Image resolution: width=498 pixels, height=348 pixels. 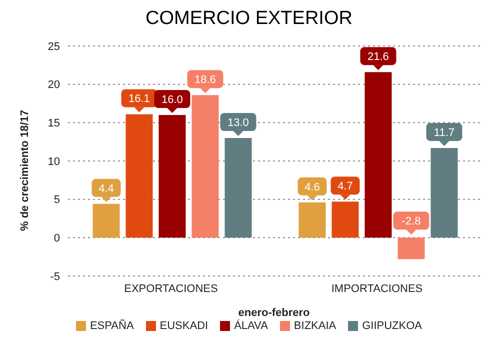 I want to click on y-tick-label: 15, so click(x=54, y=124).